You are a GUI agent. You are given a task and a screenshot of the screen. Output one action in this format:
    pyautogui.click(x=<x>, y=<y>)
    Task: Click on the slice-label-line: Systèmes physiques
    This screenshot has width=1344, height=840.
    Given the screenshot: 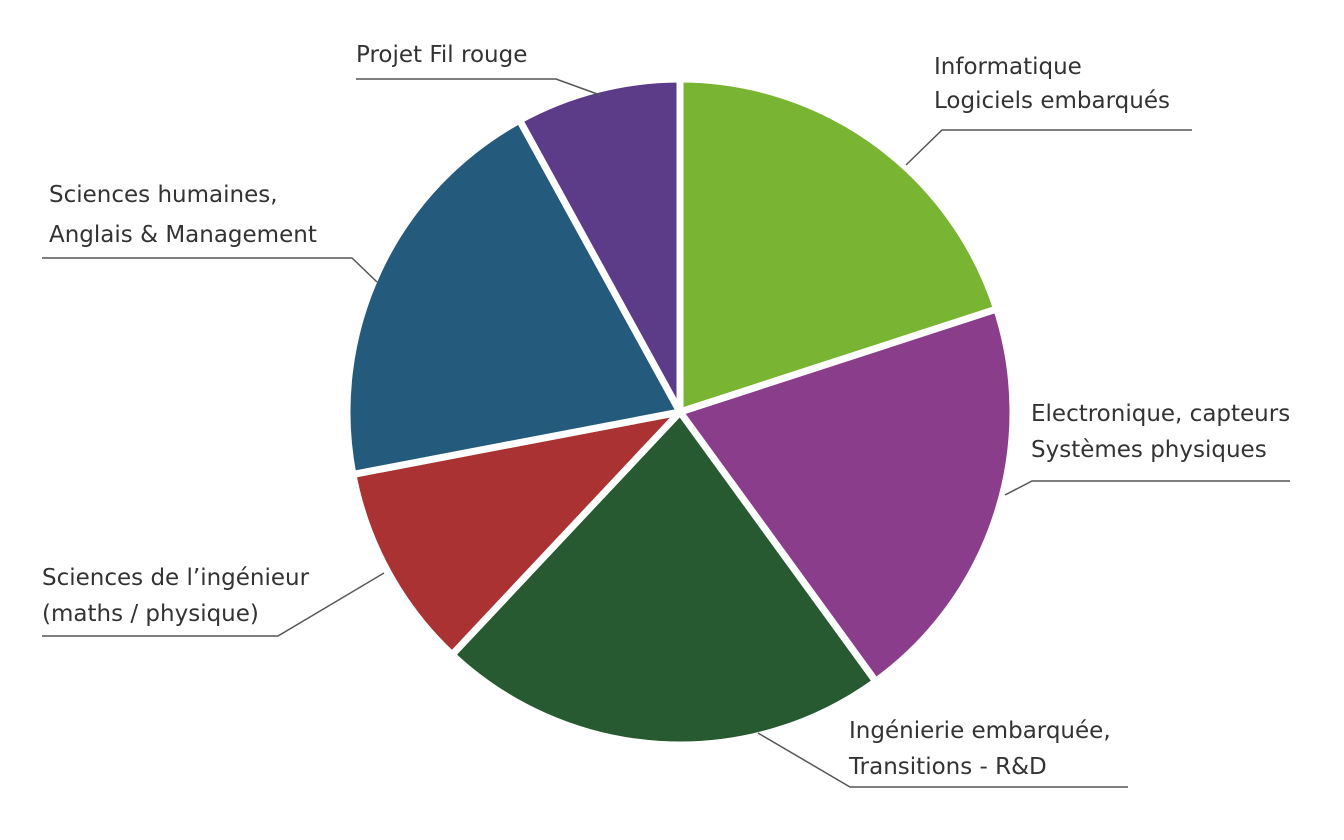 What is the action you would take?
    pyautogui.click(x=1149, y=450)
    